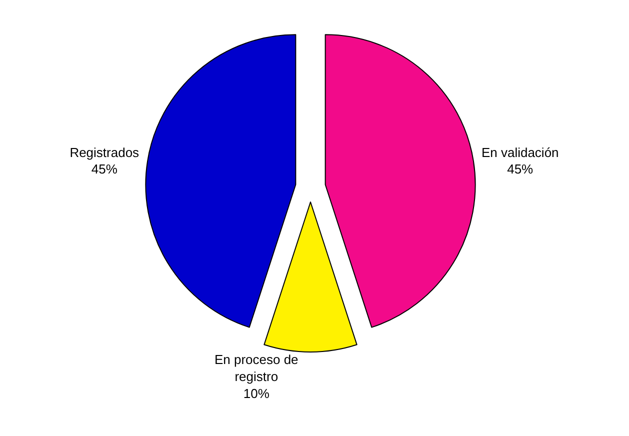  What do you see at coordinates (256, 393) in the screenshot?
I see `data-label: 10%` at bounding box center [256, 393].